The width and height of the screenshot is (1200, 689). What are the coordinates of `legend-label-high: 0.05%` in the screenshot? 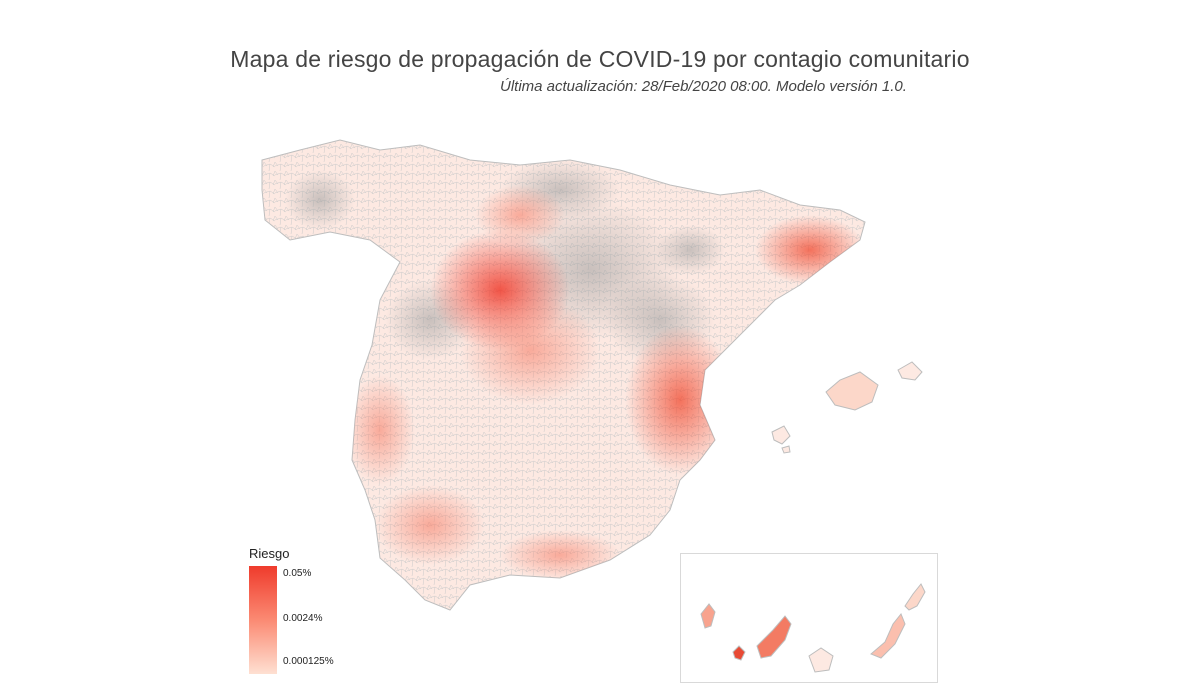 It's located at (297, 573).